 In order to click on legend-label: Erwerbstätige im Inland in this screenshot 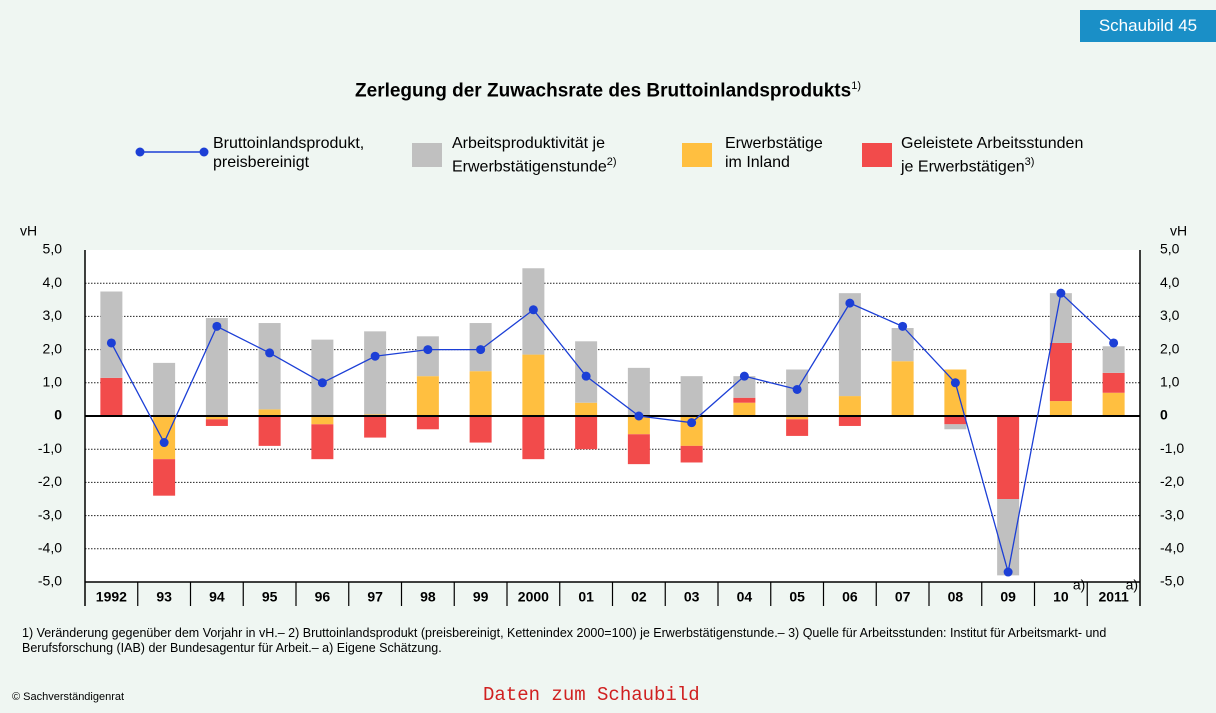, I will do `click(774, 153)`.